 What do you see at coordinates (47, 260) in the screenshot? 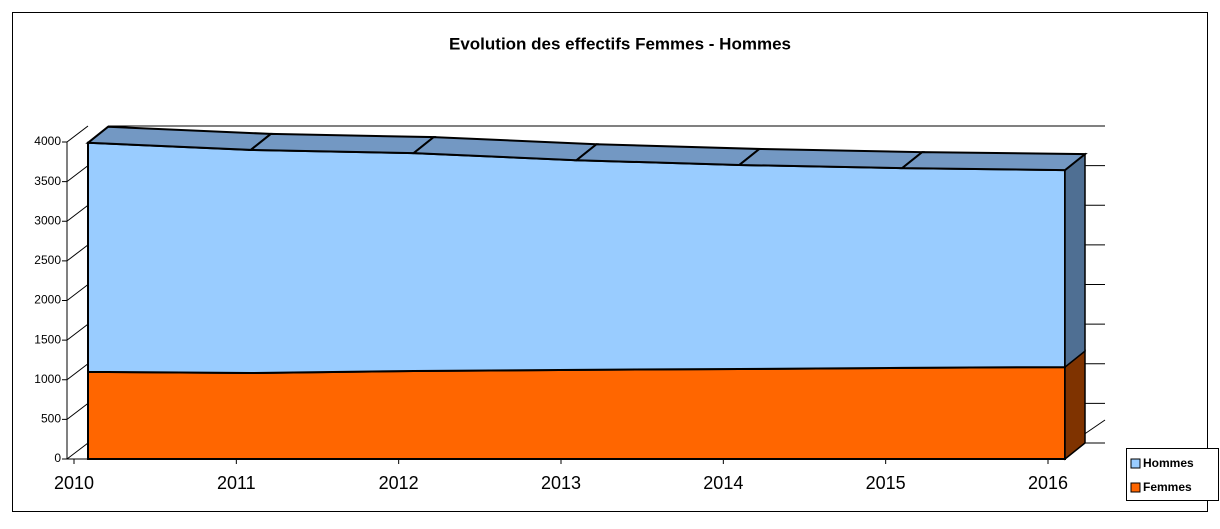
I see `y-tick-label: 2500` at bounding box center [47, 260].